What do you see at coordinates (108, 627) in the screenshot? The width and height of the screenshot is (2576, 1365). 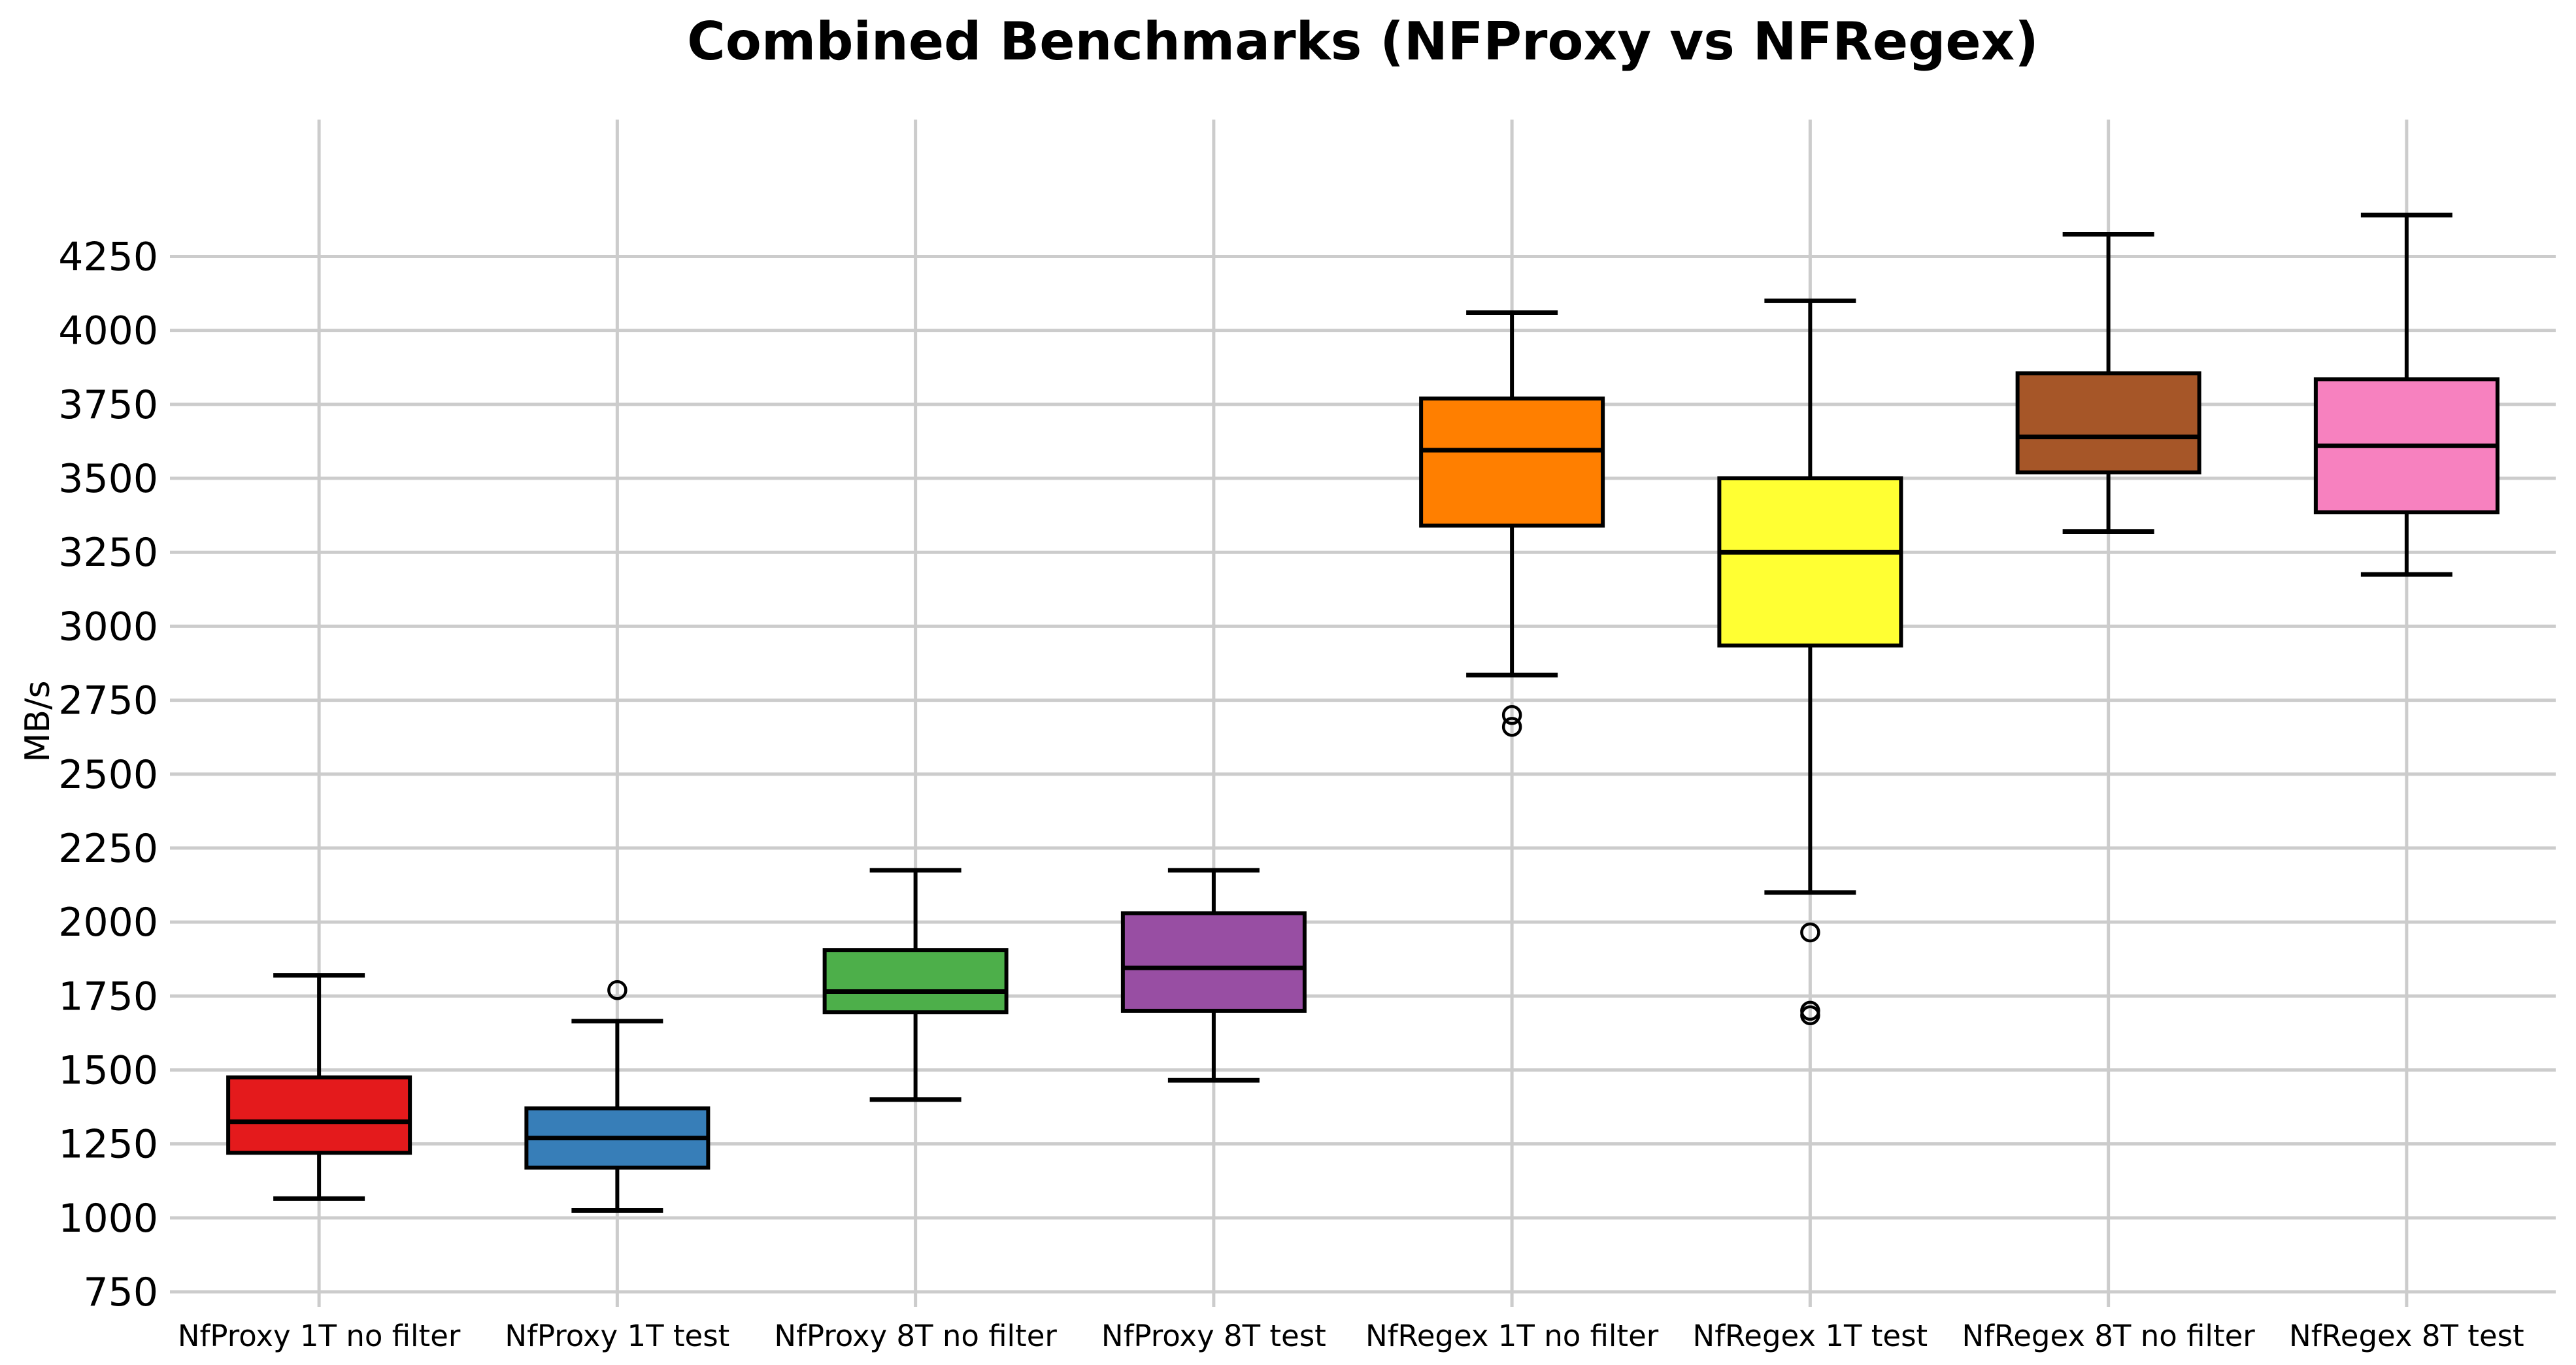 I see `y-tick-label: 3000` at bounding box center [108, 627].